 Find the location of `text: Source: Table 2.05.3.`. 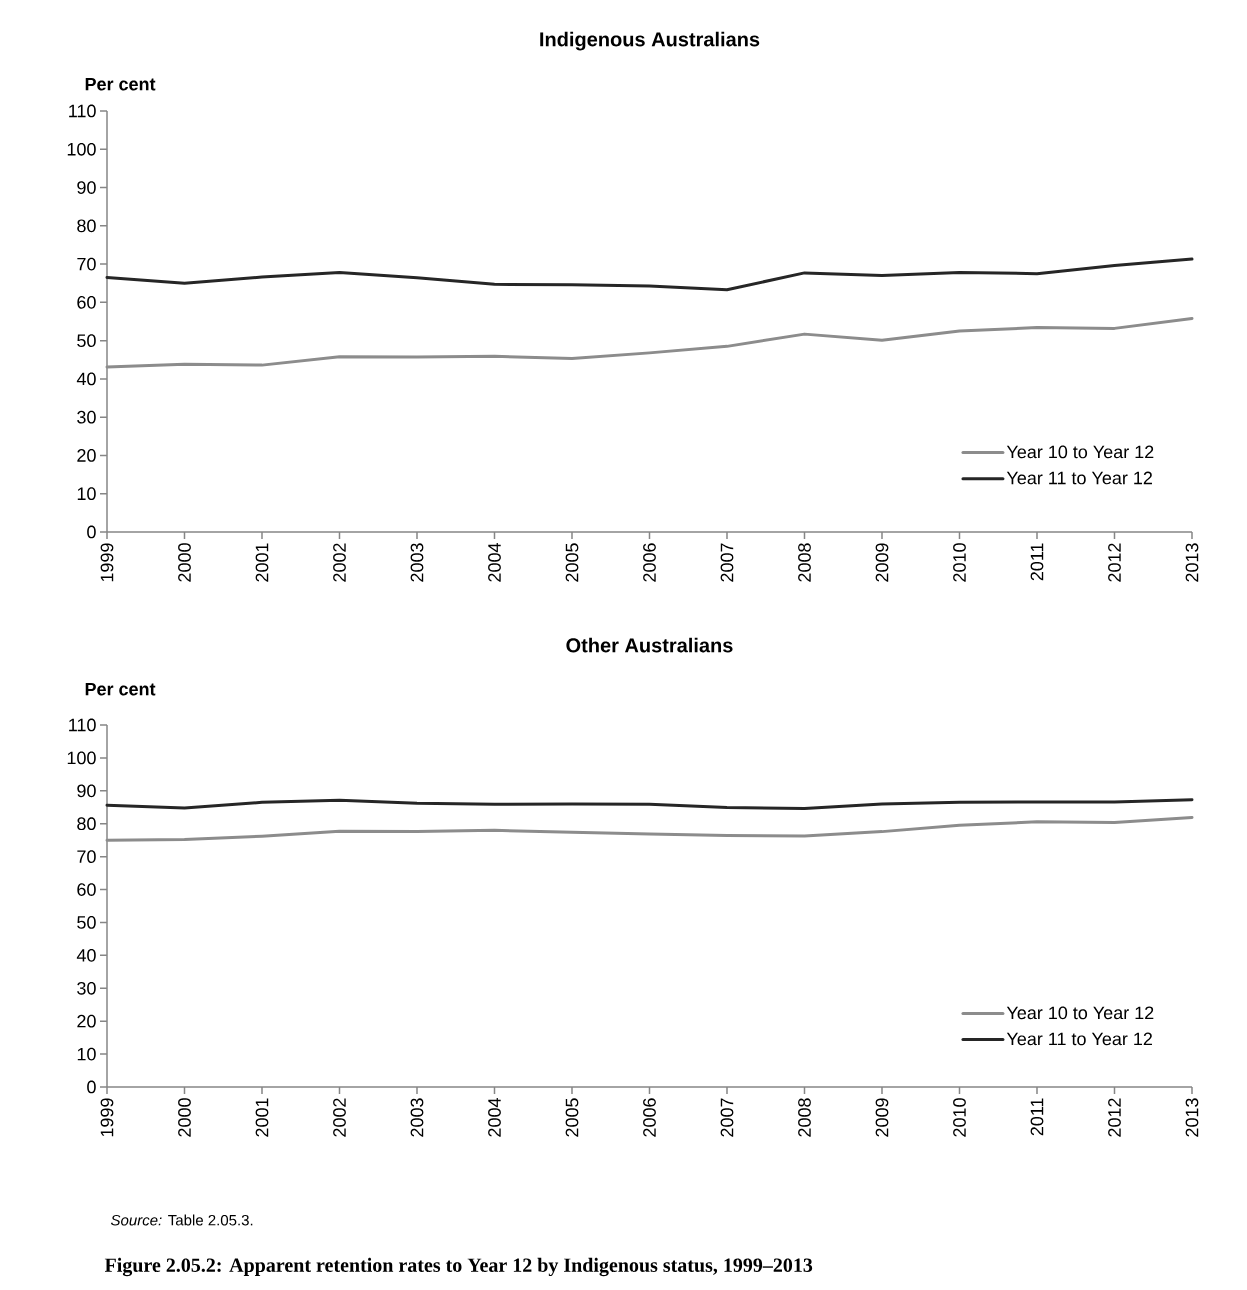

text: Source: Table 2.05.3. is located at coordinates (181, 1220).